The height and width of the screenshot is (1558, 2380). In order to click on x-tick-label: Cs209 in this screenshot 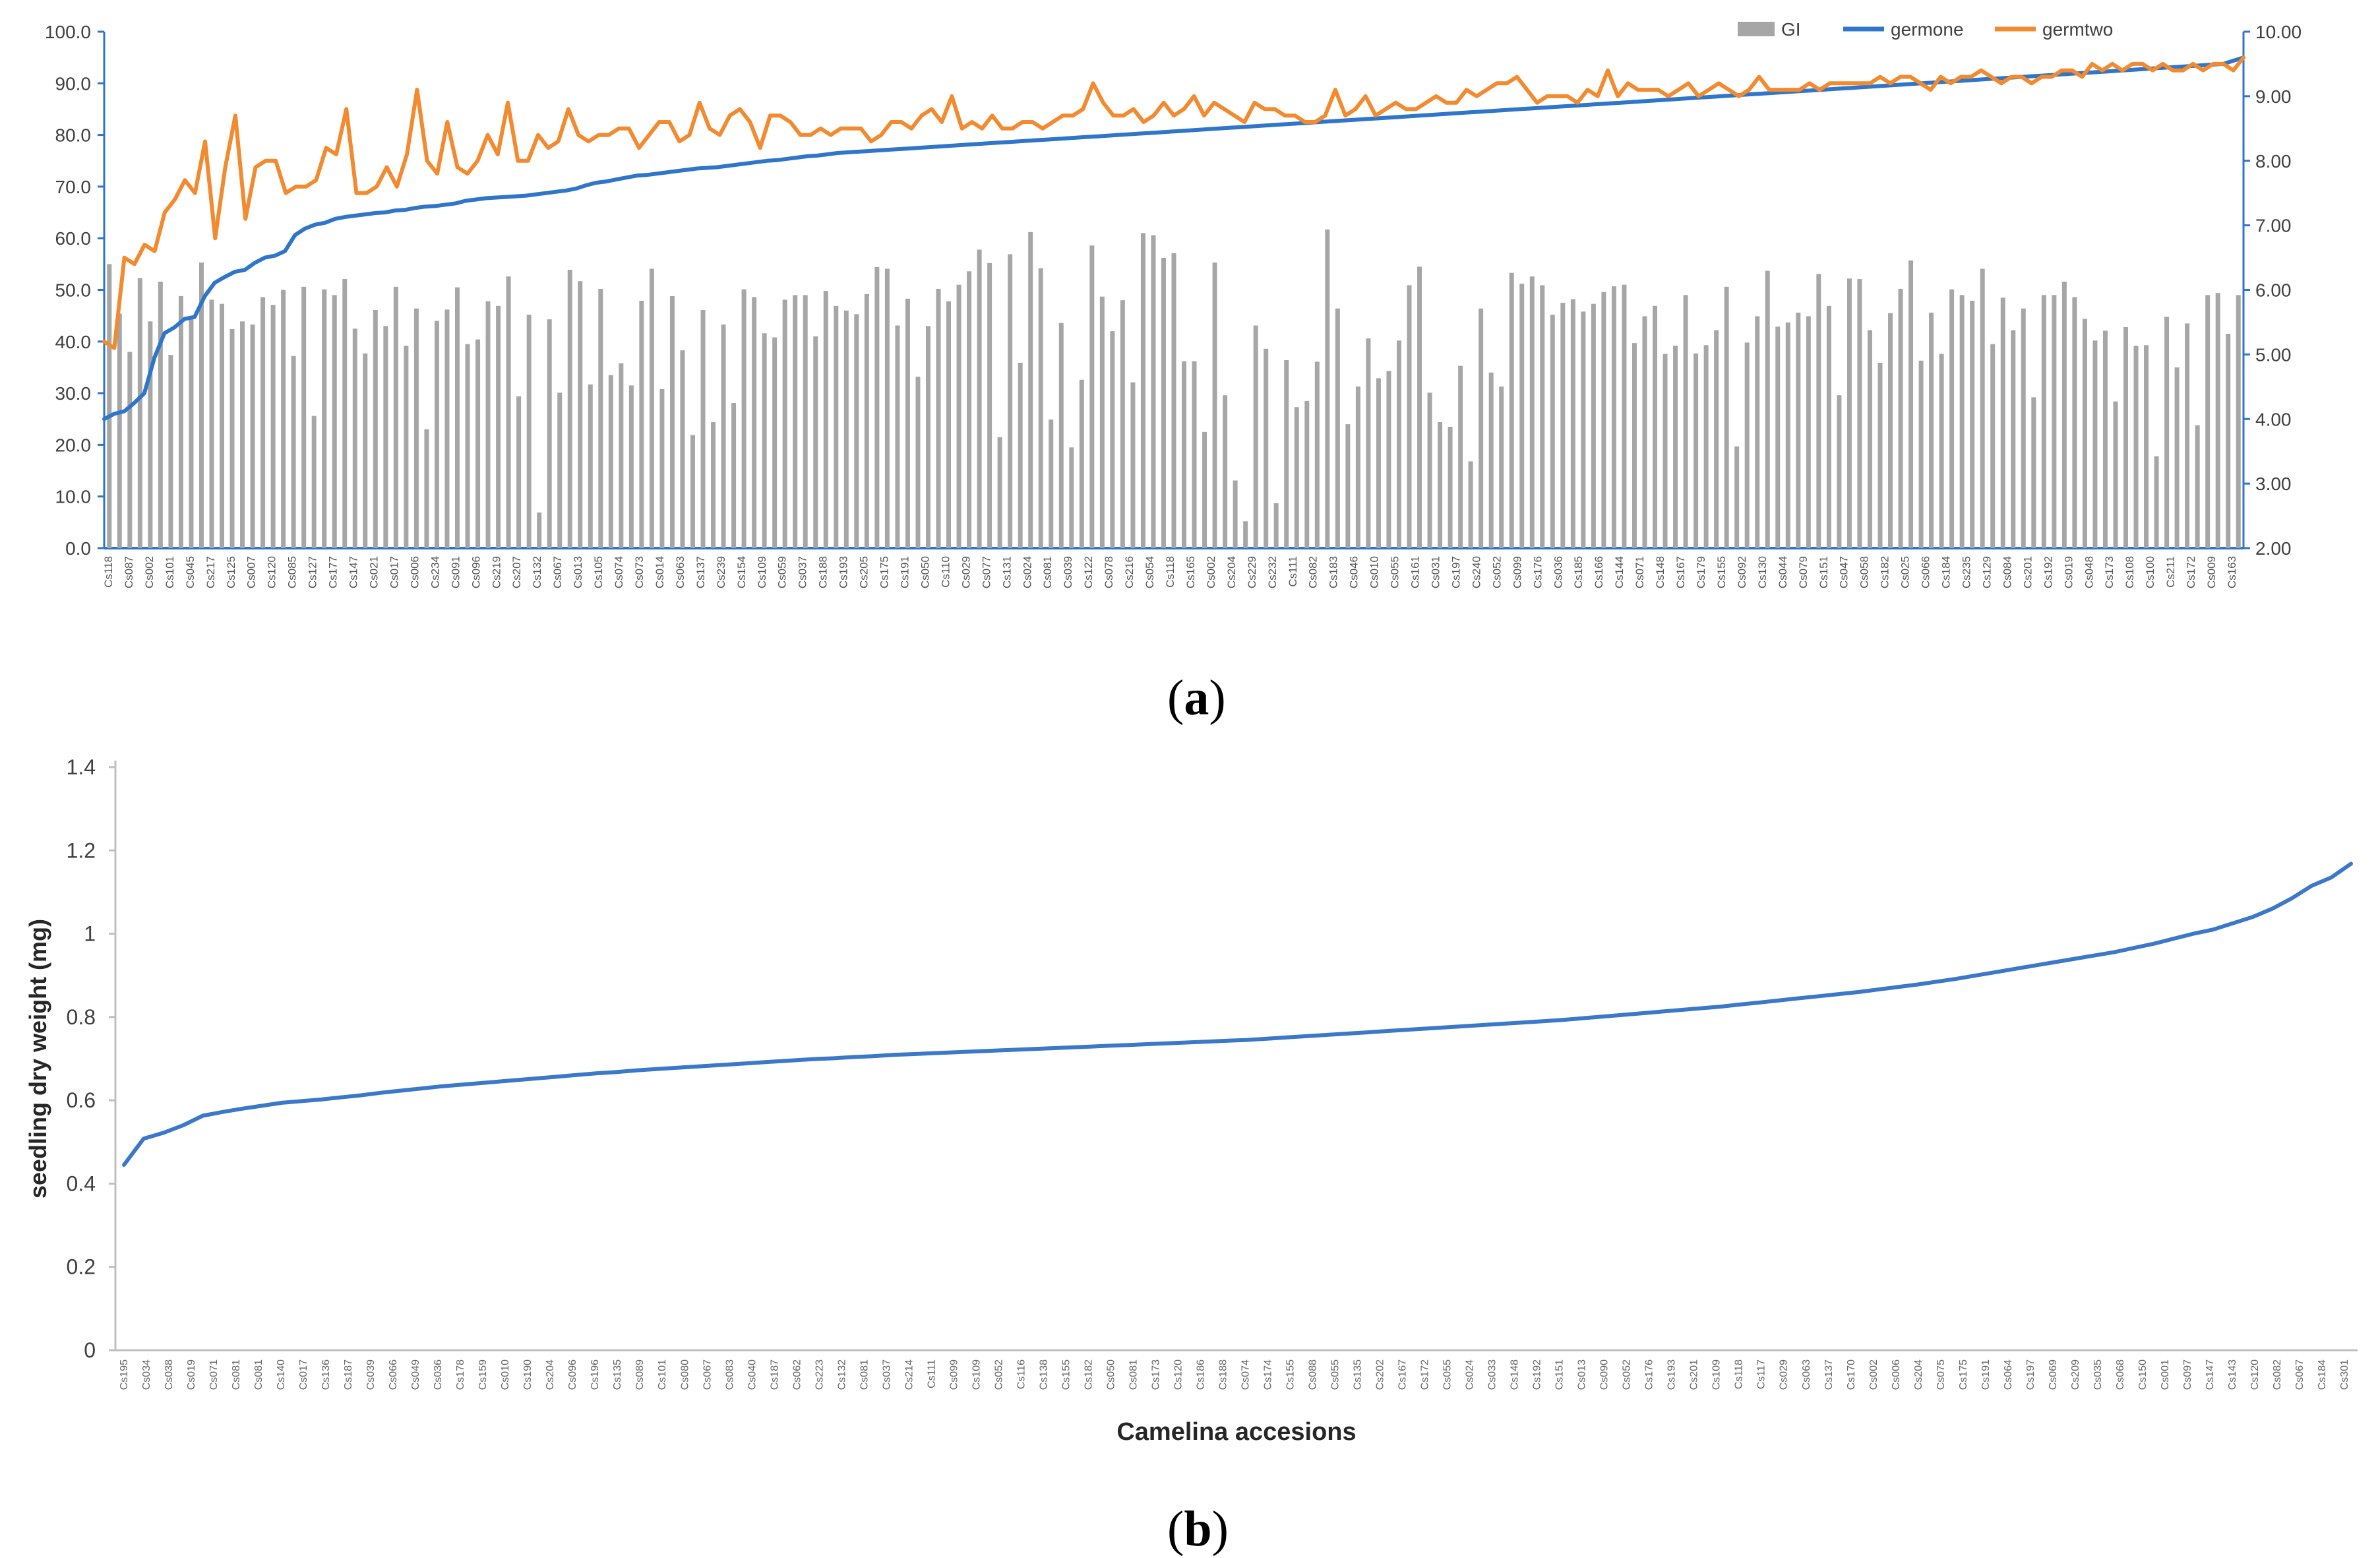, I will do `click(2075, 1374)`.